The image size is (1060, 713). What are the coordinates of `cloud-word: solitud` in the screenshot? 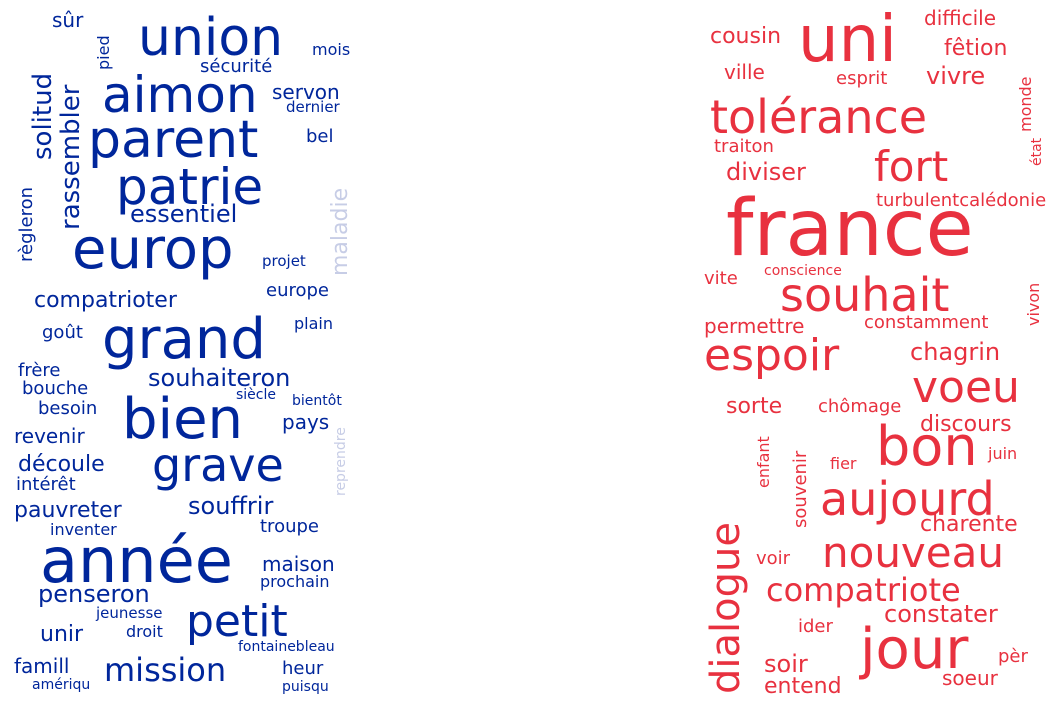 It's located at (43, 116).